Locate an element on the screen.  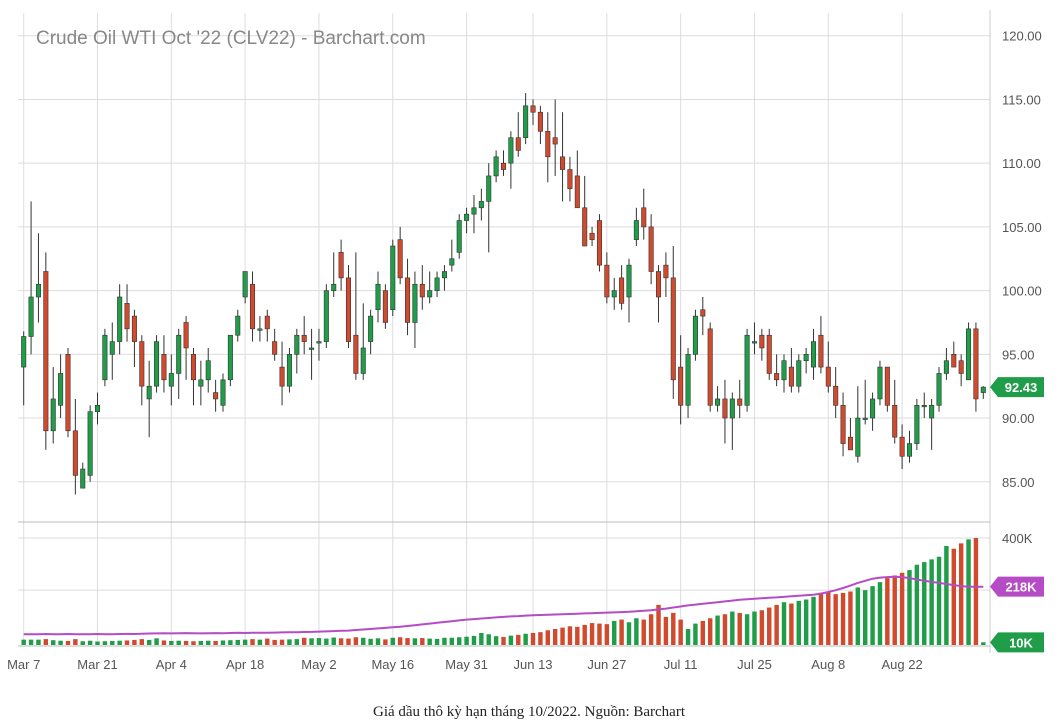
x-tick-label: Apr 4 is located at coordinates (171, 664).